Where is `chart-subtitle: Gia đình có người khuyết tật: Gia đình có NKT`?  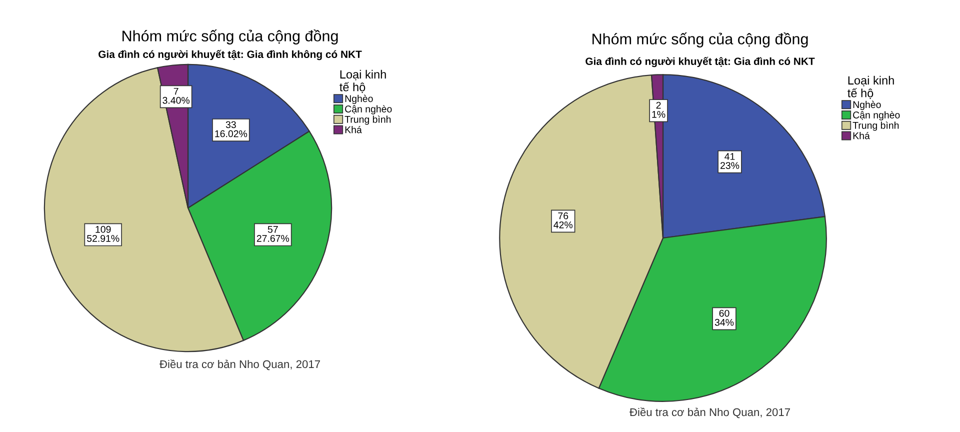 chart-subtitle: Gia đình có người khuyết tật: Gia đình có NKT is located at coordinates (700, 62).